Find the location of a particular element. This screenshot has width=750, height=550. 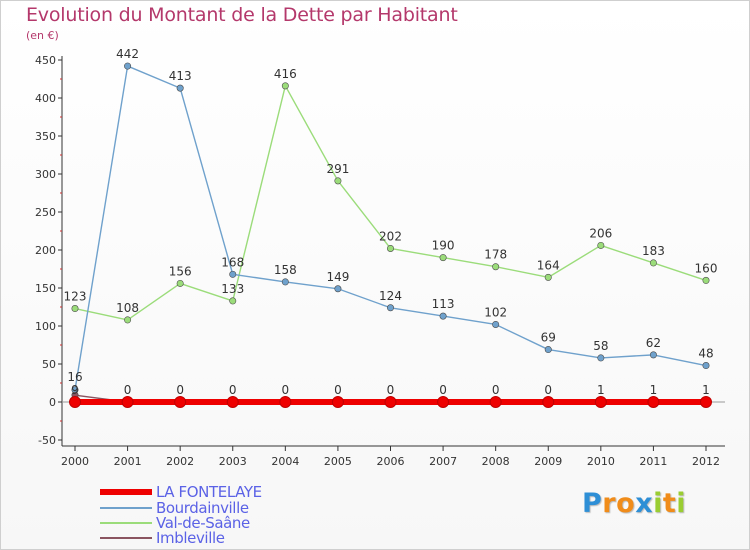

logo-letter: P is located at coordinates (592, 503).